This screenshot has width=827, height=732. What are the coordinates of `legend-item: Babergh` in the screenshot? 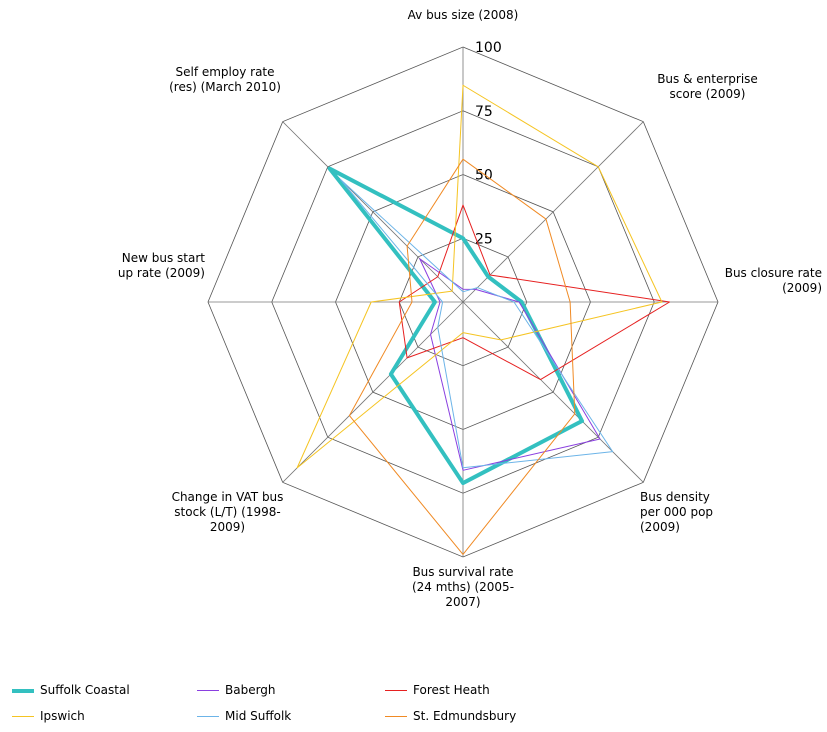 It's located at (236, 690).